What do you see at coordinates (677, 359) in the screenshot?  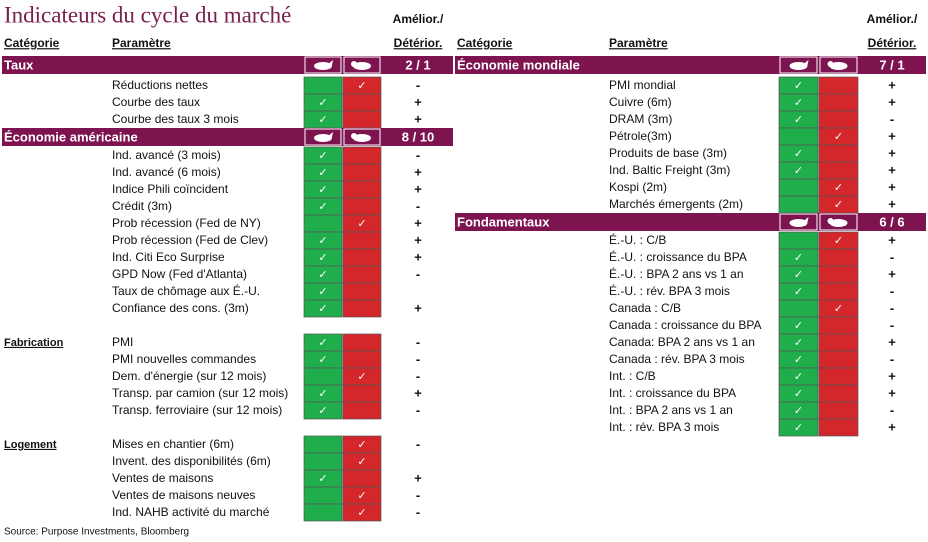 I see `parameter: Canada : rév. BPA 3 mois` at bounding box center [677, 359].